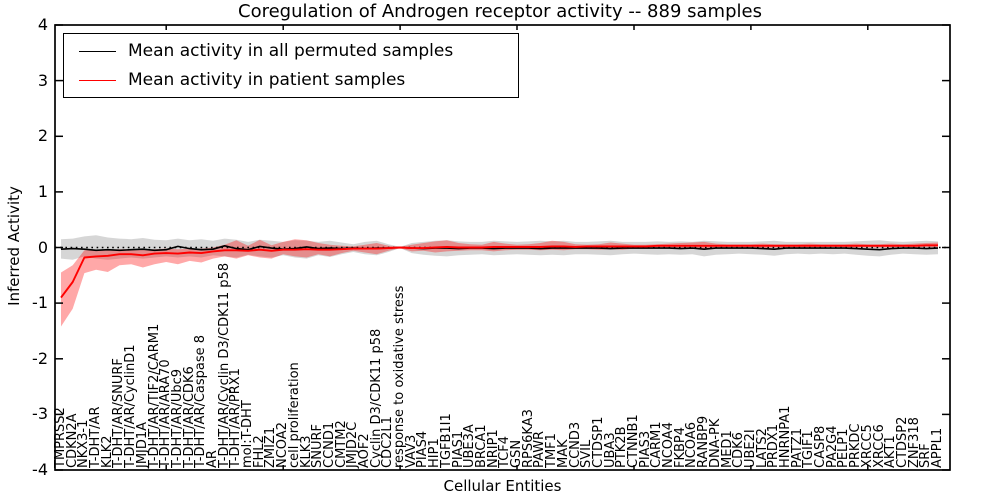 This screenshot has height=500, width=1000. Describe the element at coordinates (201, 401) in the screenshot. I see `x-category-label: T-DHT/AR/Caspase 8` at that location.